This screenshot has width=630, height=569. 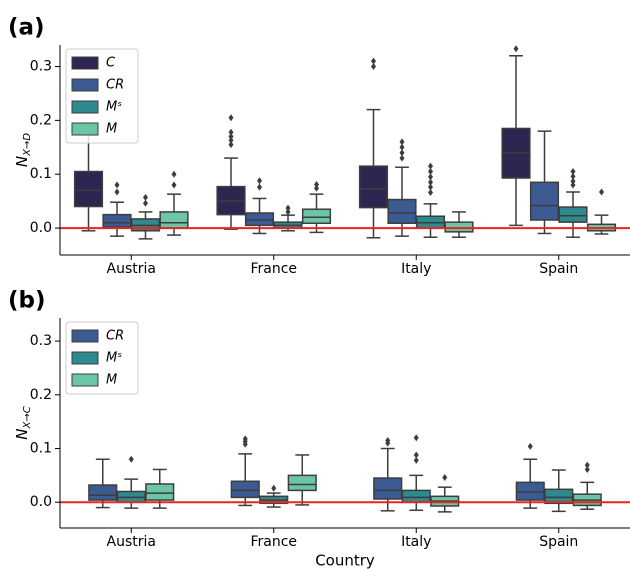 What do you see at coordinates (41, 341) in the screenshot?
I see `y-tick-label: 0.3` at bounding box center [41, 341].